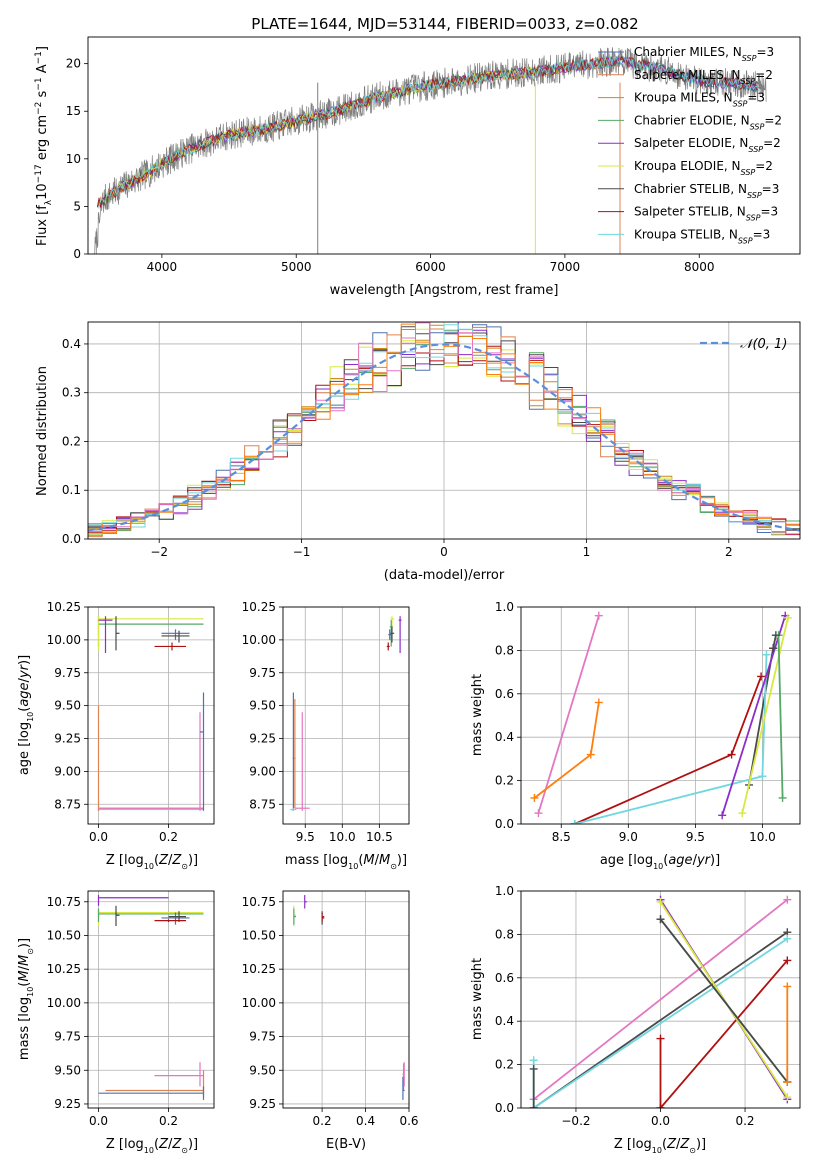  Describe the element at coordinates (706, 191) in the screenshot. I see `legend-label: Chabrier STELIB, NSSP=3` at that location.